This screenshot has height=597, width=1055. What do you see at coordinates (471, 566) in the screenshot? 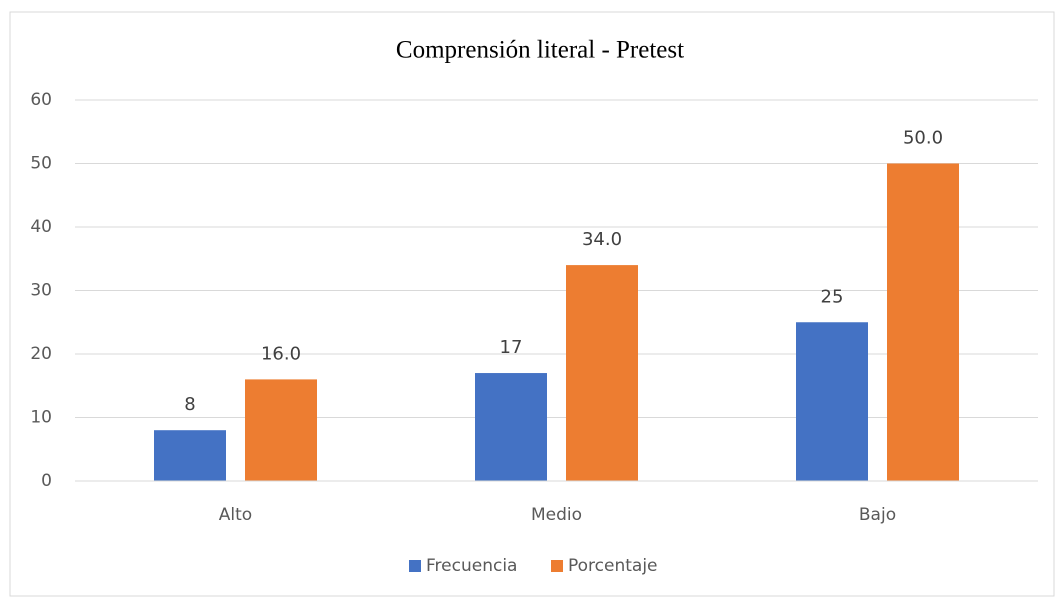
I see `legend-label: Frecuencia` at bounding box center [471, 566].